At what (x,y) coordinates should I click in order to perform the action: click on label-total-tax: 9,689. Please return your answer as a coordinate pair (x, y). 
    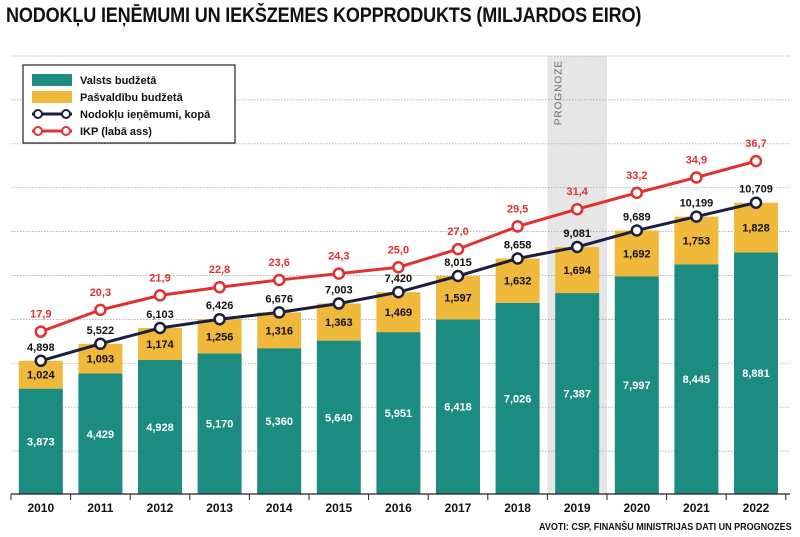
    Looking at the image, I should click on (637, 217).